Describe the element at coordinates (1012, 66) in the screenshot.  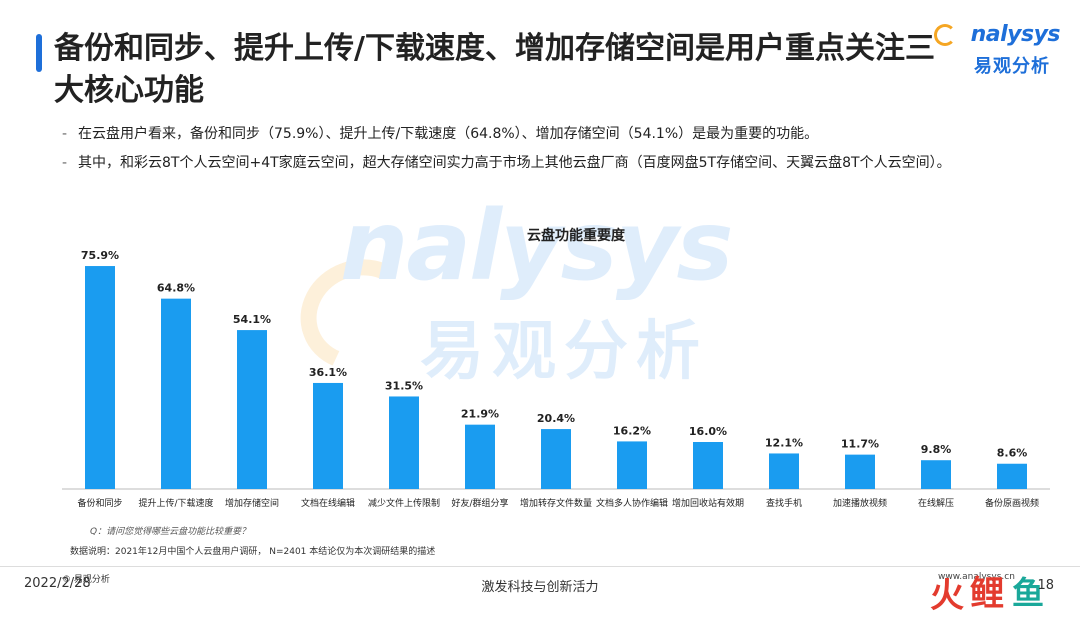
I see `logo-chinese-text: 易观分析` at that location.